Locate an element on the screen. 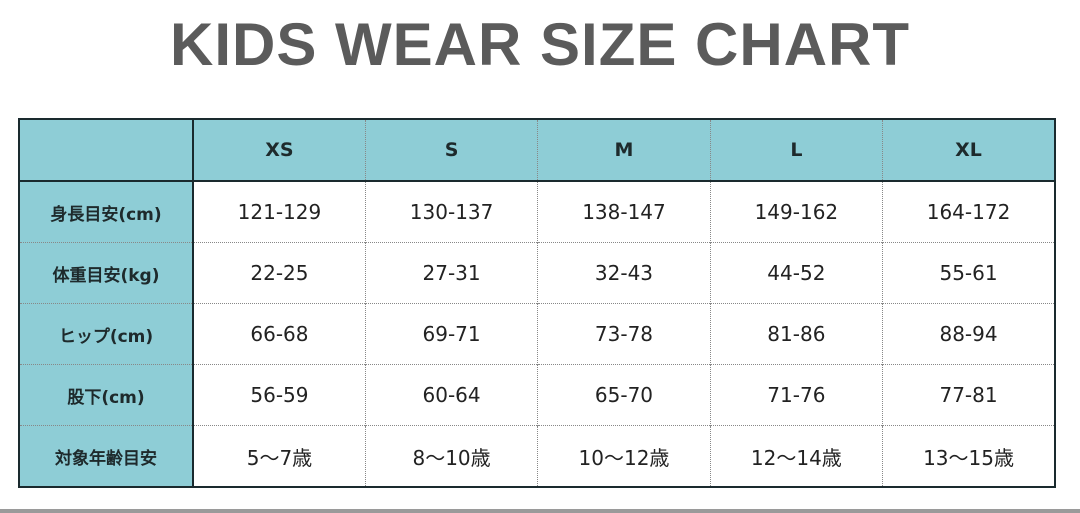 The height and width of the screenshot is (513, 1080). table-cell: 69-71 is located at coordinates (451, 334).